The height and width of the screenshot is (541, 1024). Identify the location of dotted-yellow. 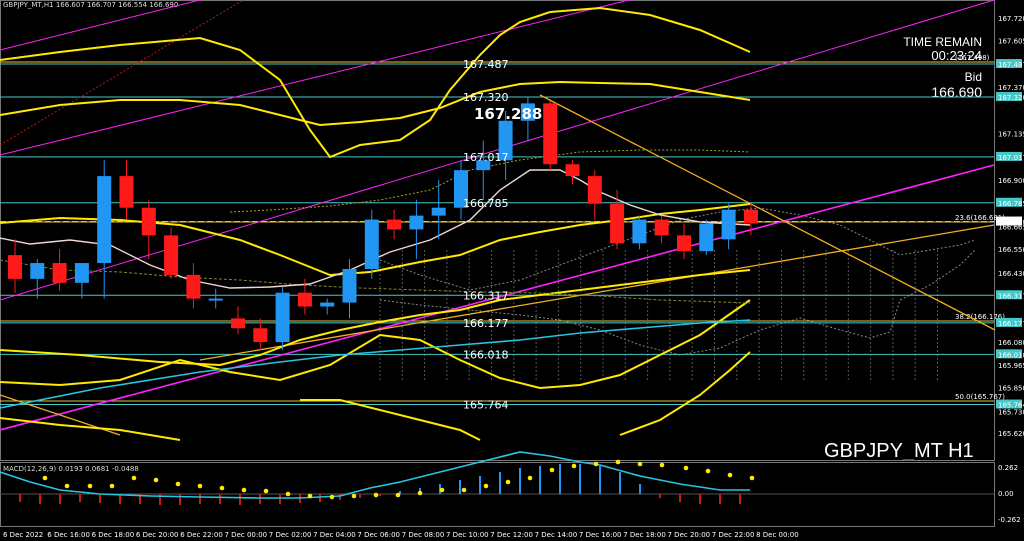
(490, 181).